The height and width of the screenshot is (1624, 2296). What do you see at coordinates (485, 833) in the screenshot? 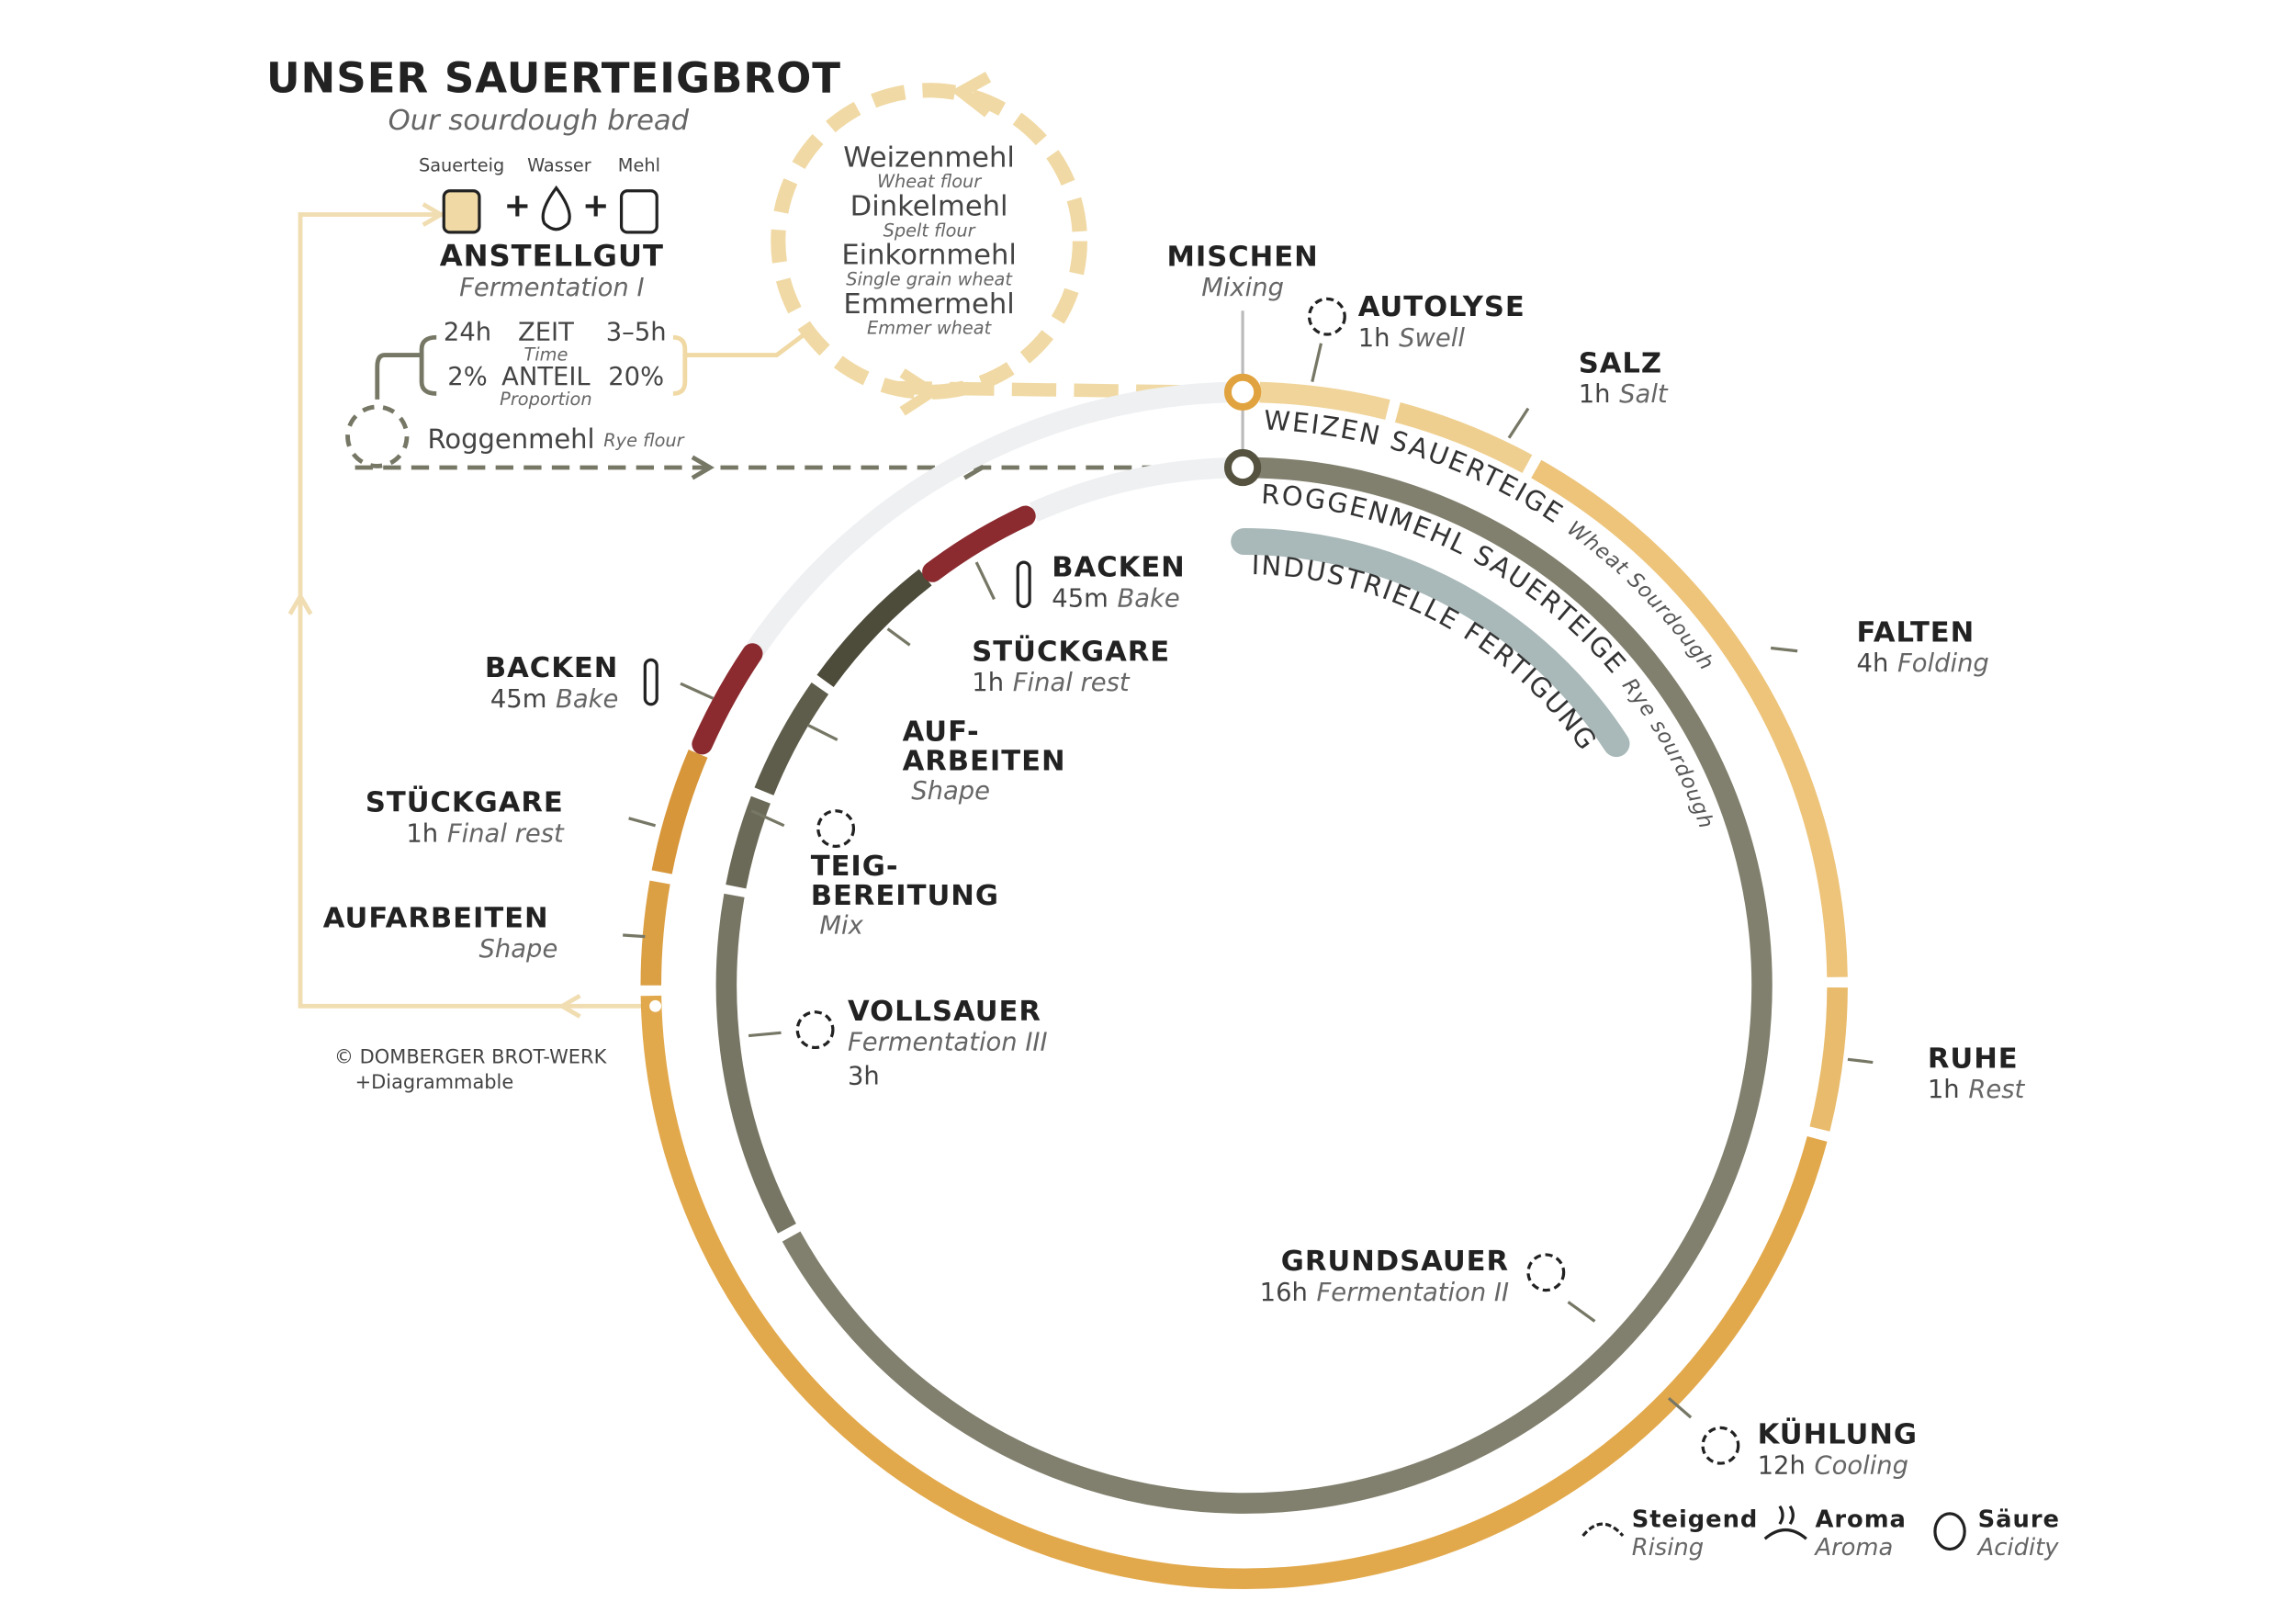
I see `stage-subtitle: 1h Final rest` at bounding box center [485, 833].